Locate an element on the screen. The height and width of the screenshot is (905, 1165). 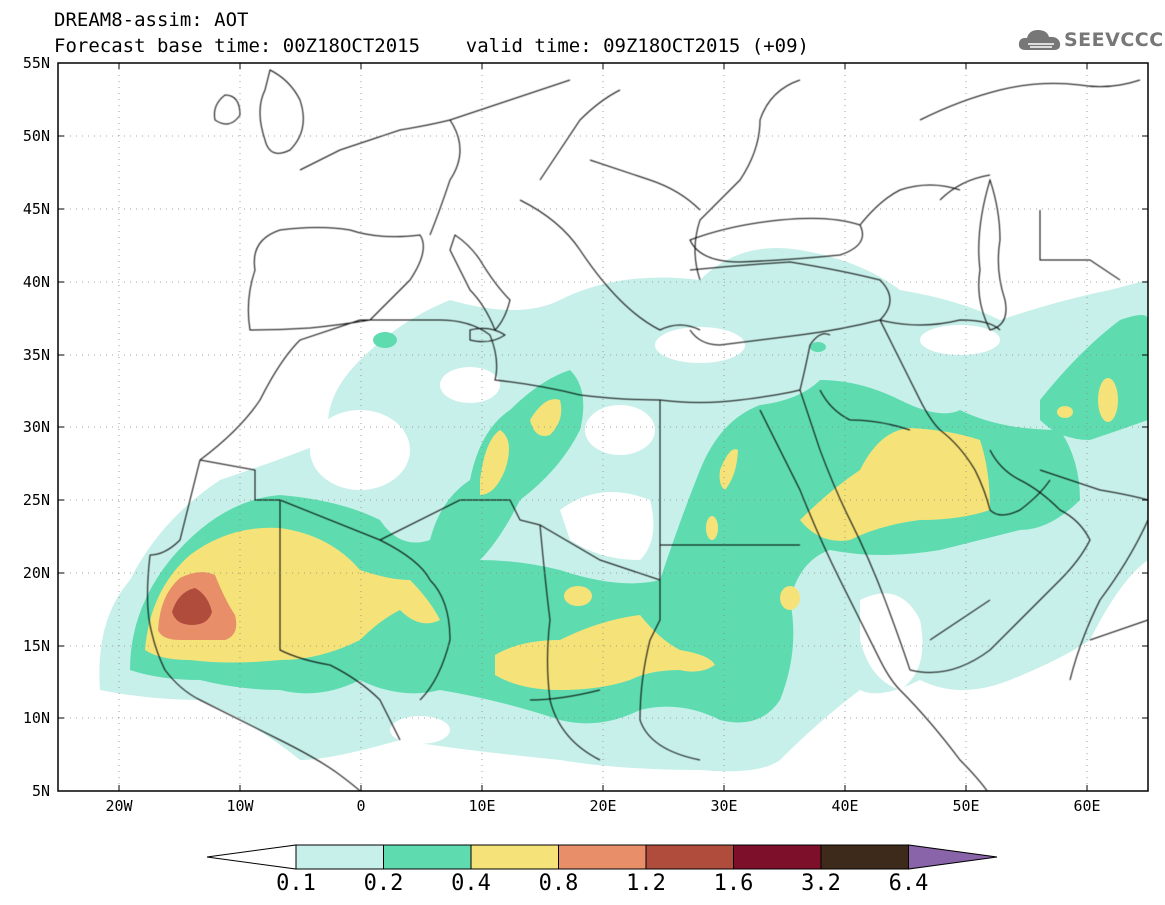
colorbar-label: 6.4 is located at coordinates (908, 883).